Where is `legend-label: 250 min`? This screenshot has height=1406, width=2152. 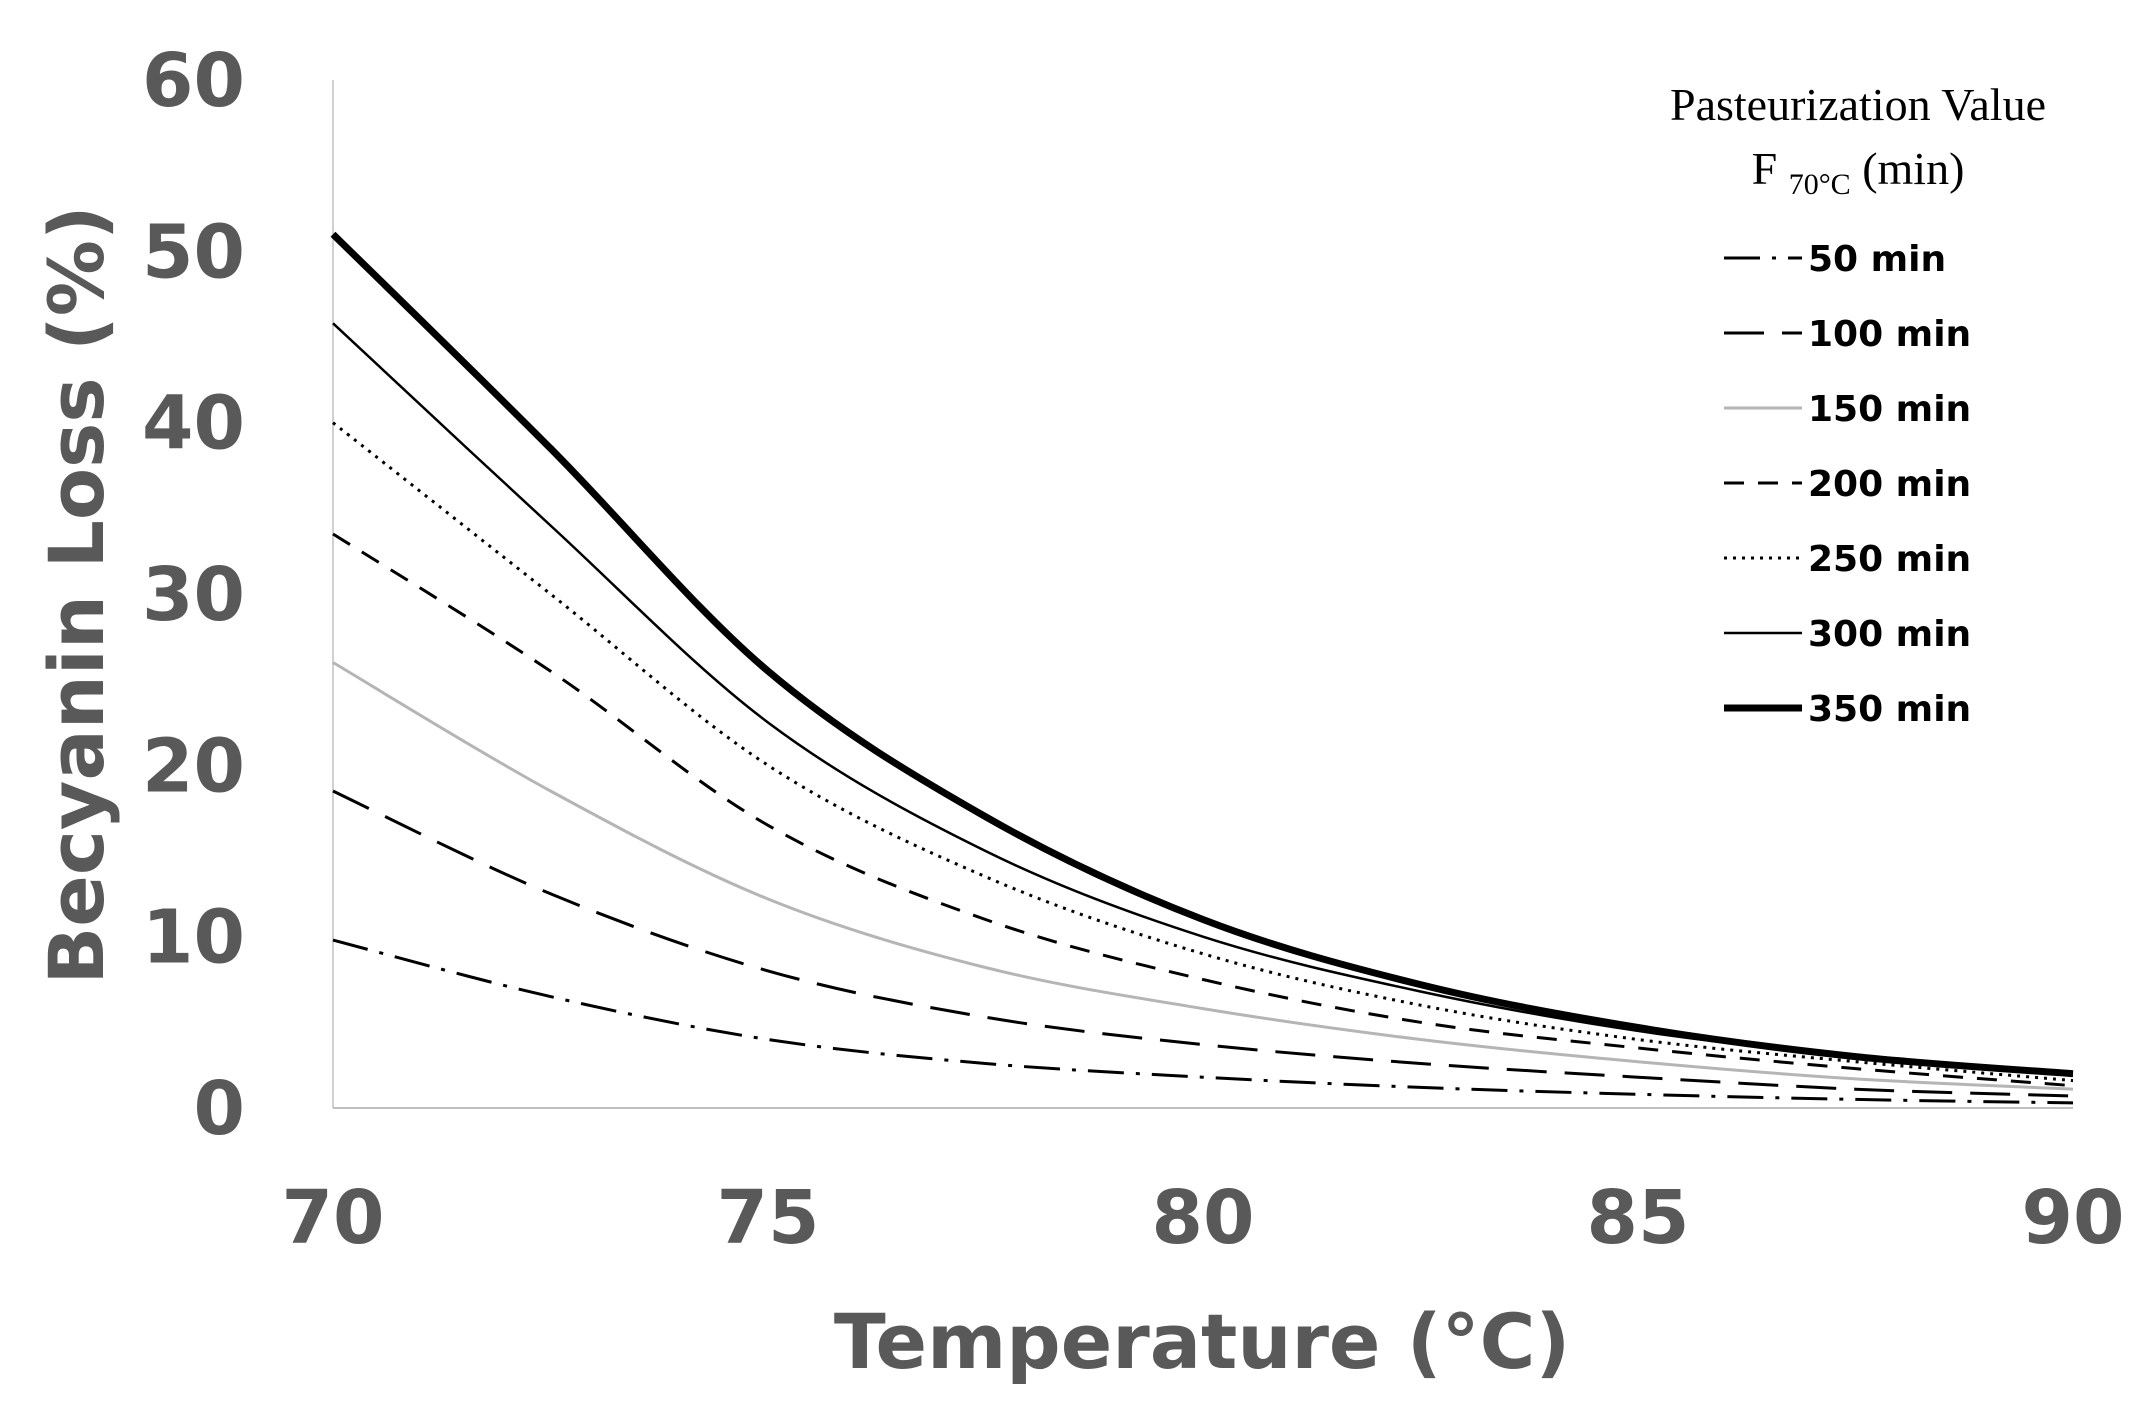 legend-label: 250 min is located at coordinates (1889, 559).